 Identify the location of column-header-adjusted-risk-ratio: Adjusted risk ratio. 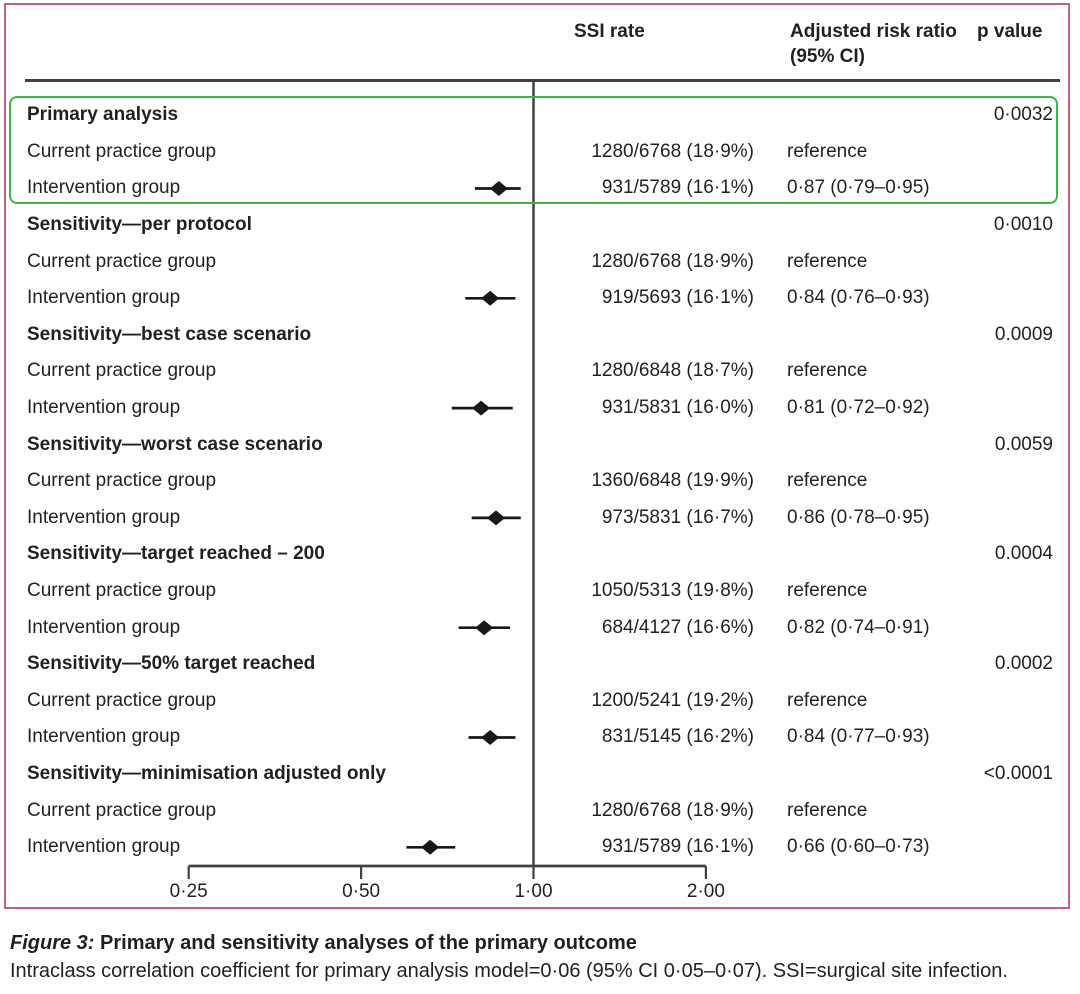
(873, 31).